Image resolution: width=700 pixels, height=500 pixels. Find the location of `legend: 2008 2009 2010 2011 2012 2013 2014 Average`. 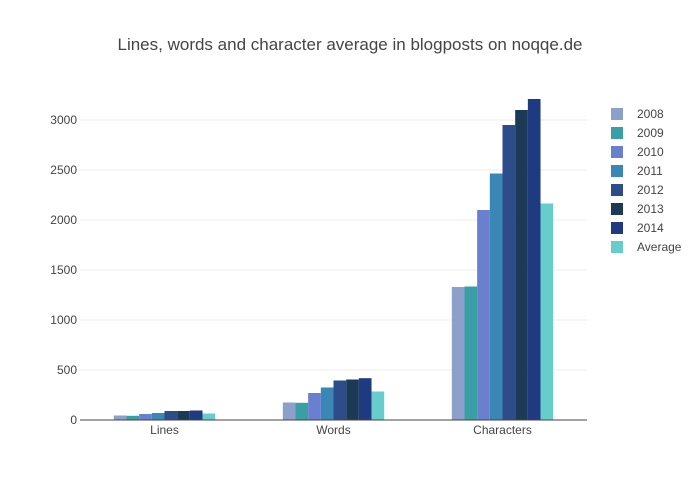

legend: 2008 2009 2010 2011 2012 2013 2014 Average is located at coordinates (646, 180).